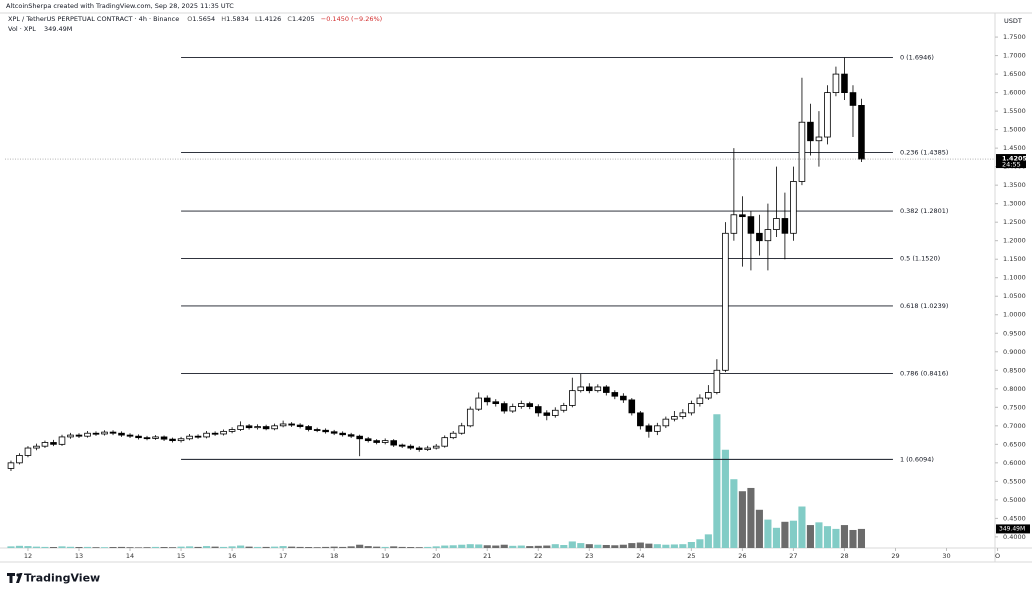  Describe the element at coordinates (1014, 296) in the screenshot. I see `y-tick-label: 1.0500` at that location.